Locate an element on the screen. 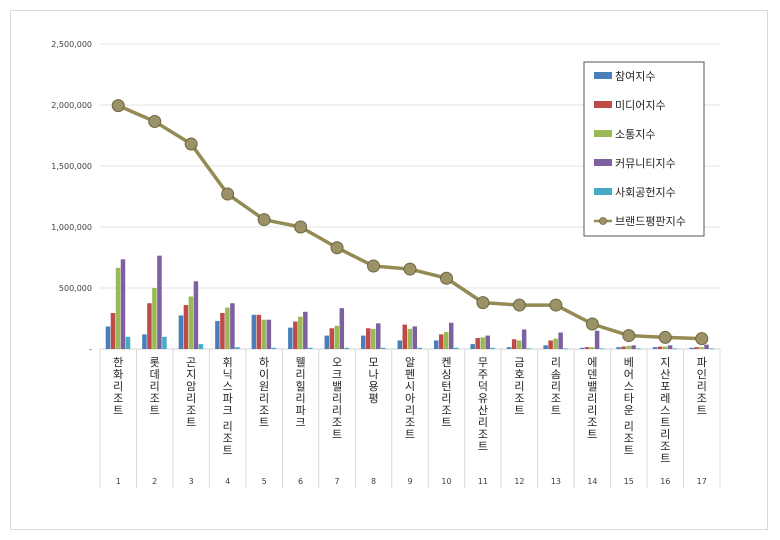 The height and width of the screenshot is (540, 780). category-number: 2 is located at coordinates (154, 481).